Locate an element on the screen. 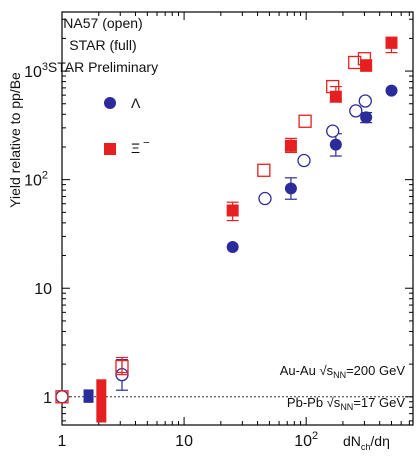 This screenshot has height=459, width=420. annotation-auau: Au-Au √sNN=200 GeV is located at coordinates (343, 371).